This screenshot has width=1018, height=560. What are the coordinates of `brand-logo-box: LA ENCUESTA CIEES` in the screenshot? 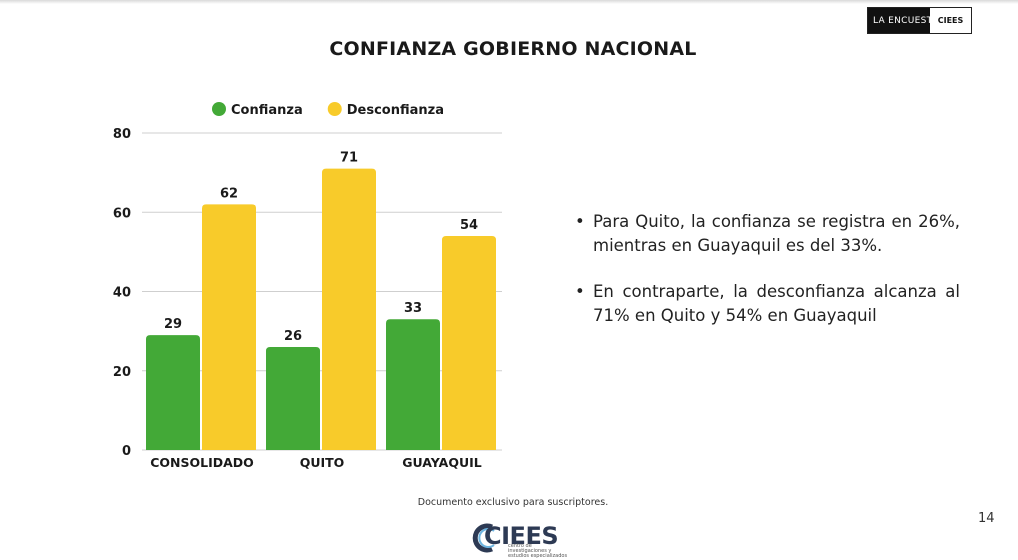 It's located at (919, 20).